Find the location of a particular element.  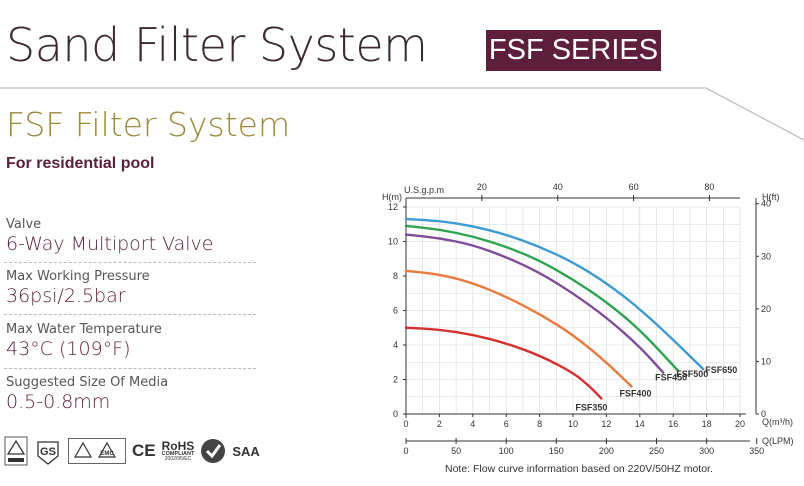

x-tick-label: 0 is located at coordinates (405, 424).